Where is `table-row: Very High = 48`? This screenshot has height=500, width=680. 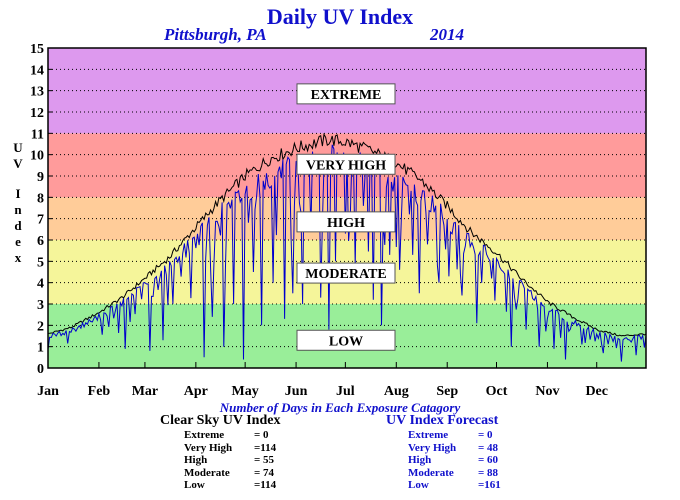 table-row: Very High = 48 is located at coordinates (473, 448).